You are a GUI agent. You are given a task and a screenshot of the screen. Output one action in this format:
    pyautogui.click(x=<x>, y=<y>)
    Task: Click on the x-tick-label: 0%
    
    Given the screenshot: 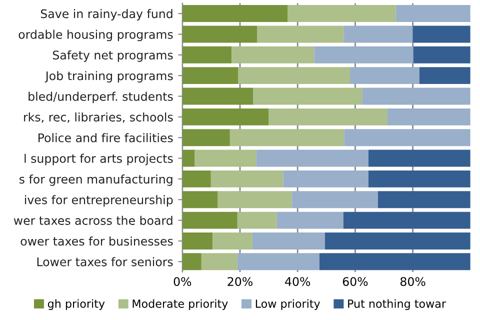 What is the action you would take?
    pyautogui.click(x=183, y=281)
    